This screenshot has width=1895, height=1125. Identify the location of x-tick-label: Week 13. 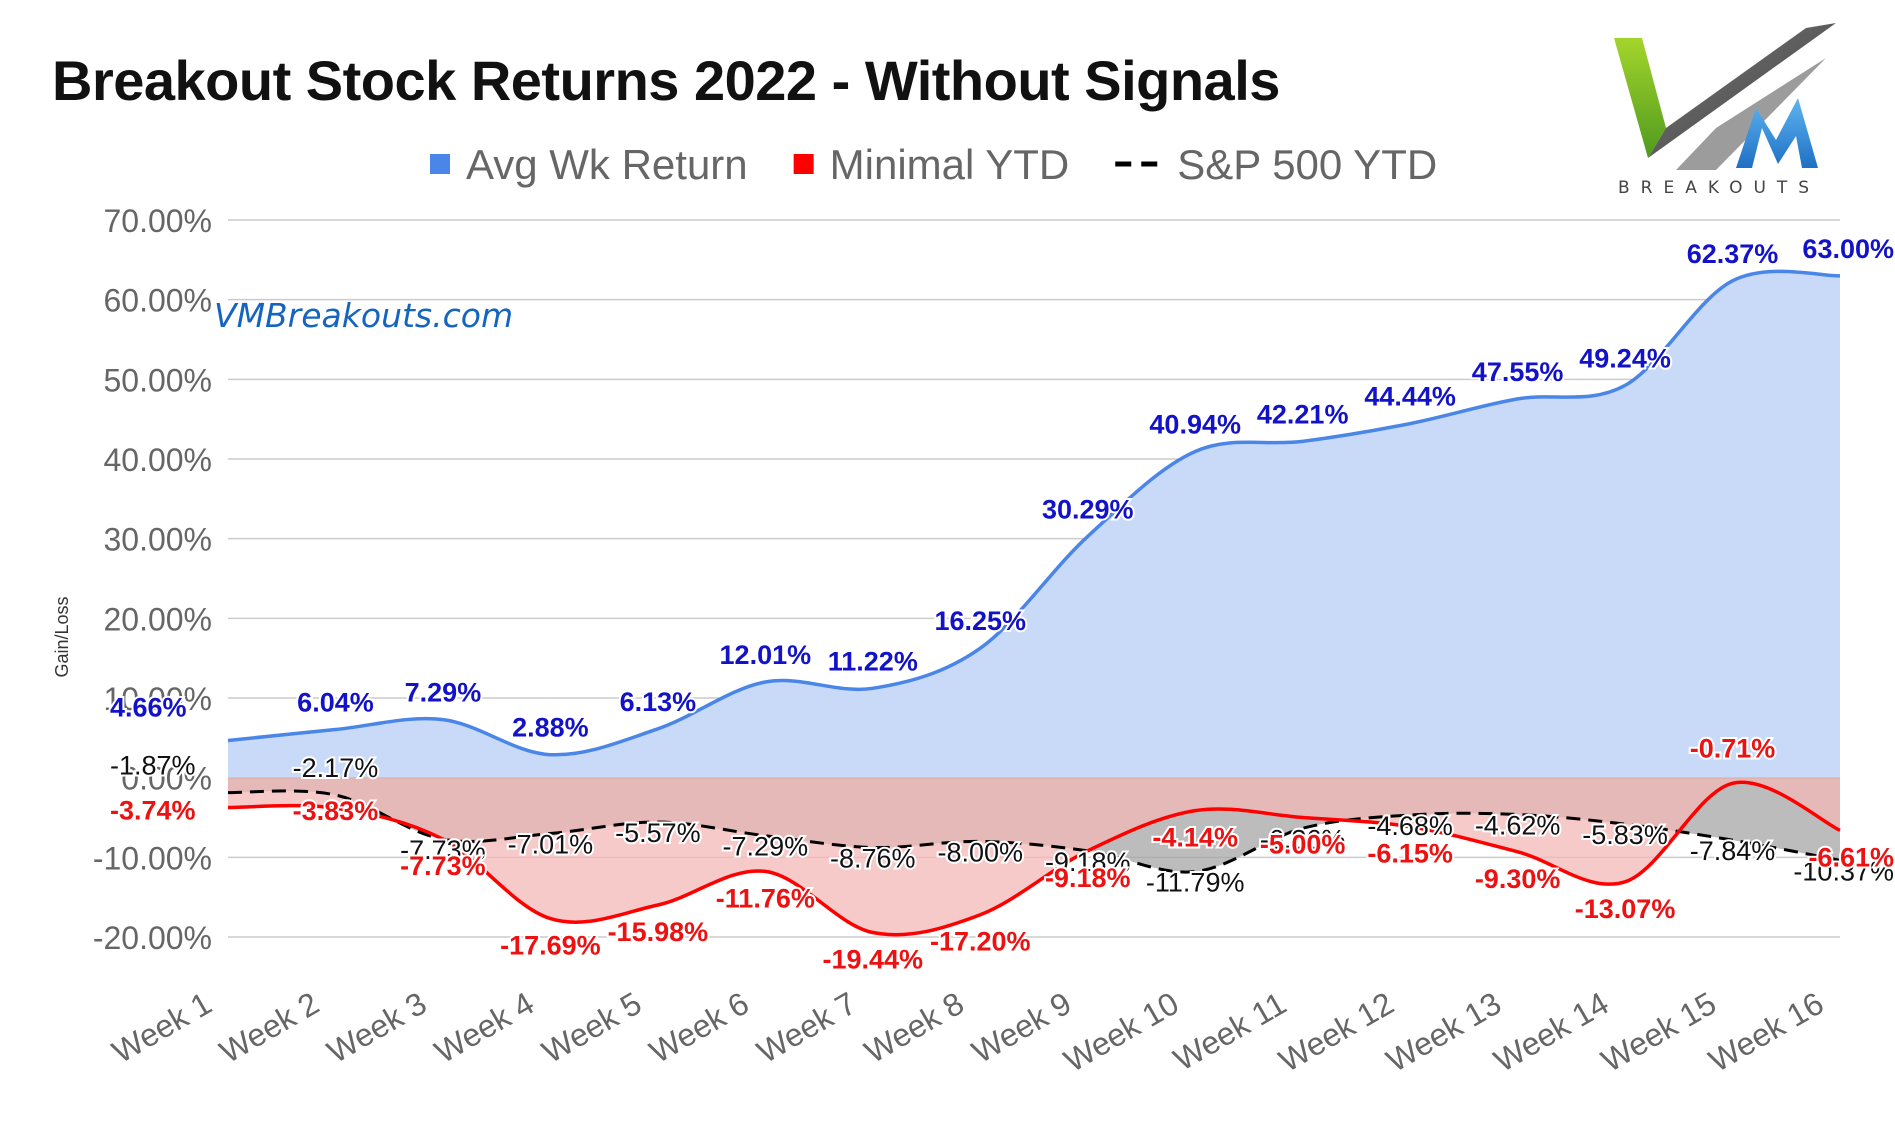
(1443, 1032).